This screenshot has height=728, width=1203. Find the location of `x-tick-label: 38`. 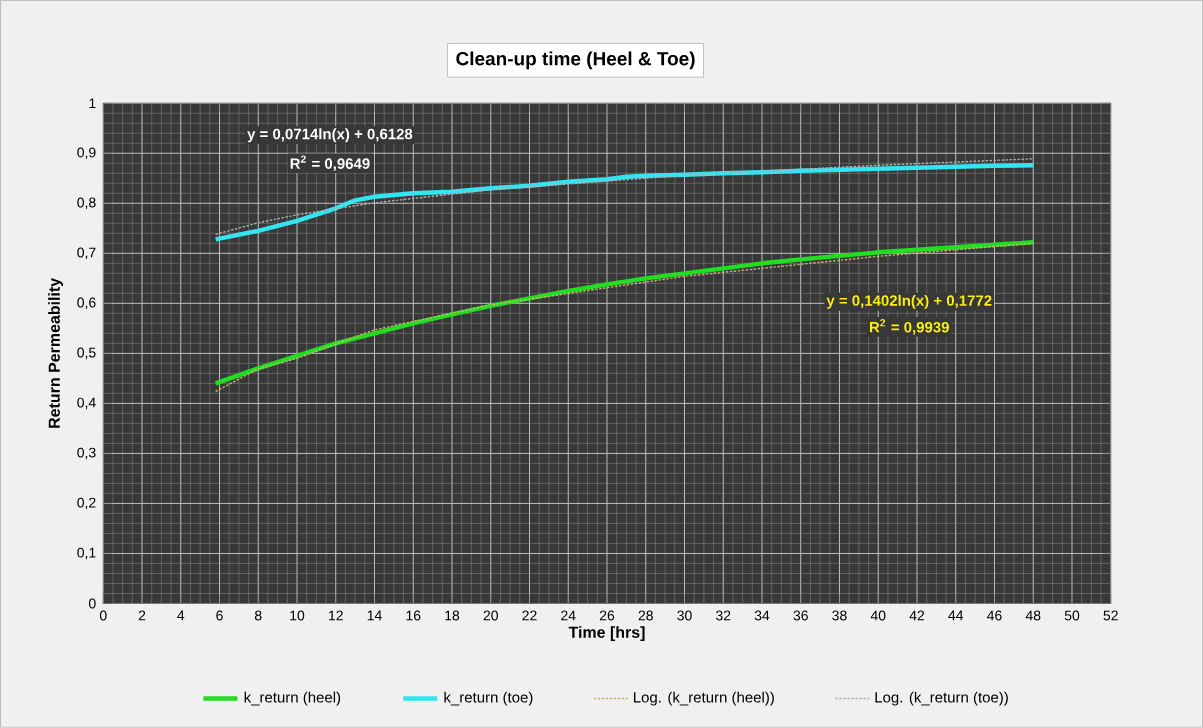

x-tick-label: 38 is located at coordinates (839, 615).